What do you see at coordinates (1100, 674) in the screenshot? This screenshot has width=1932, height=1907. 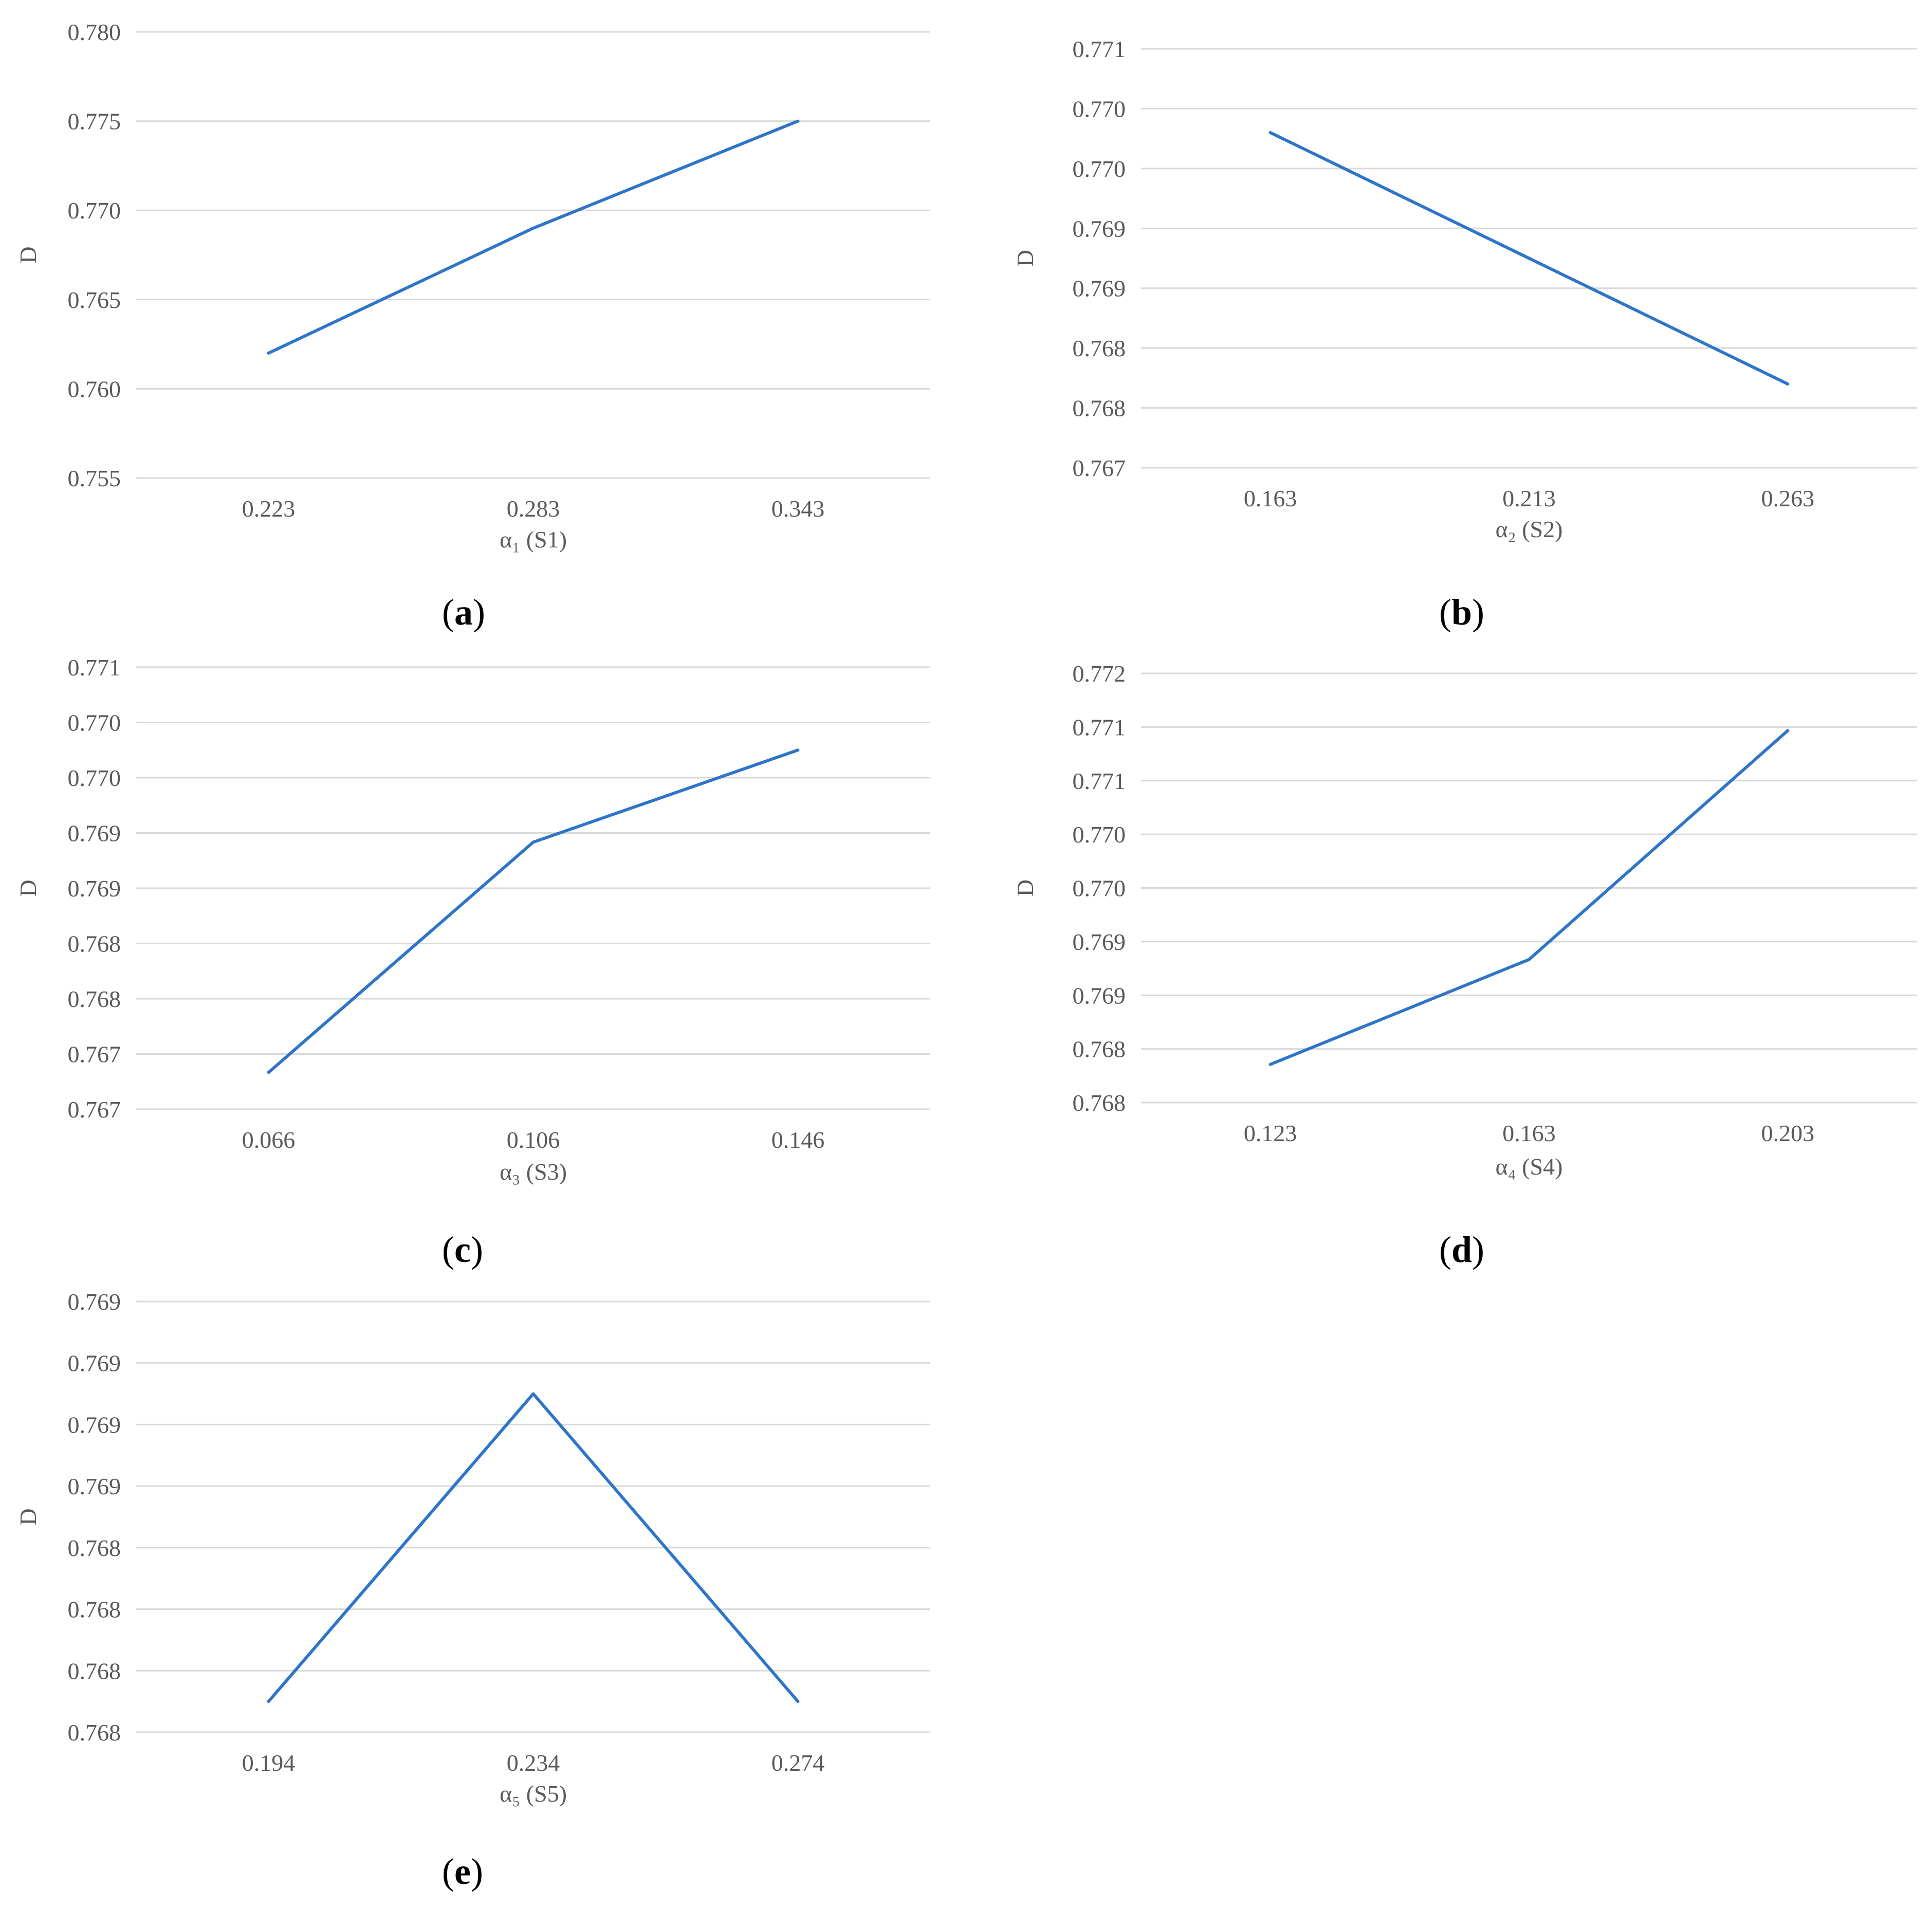 I see `y-tick-label: 0.772` at bounding box center [1100, 674].